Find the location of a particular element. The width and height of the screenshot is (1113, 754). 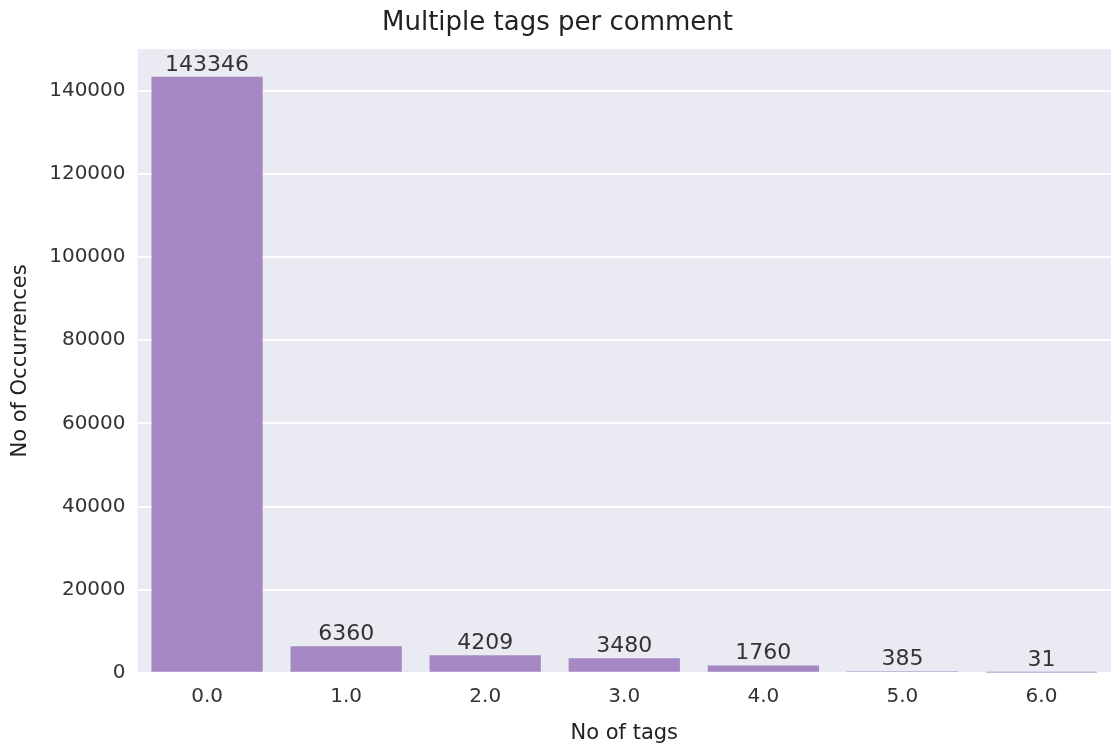

x-tick-label: 3.0 is located at coordinates (624, 695).